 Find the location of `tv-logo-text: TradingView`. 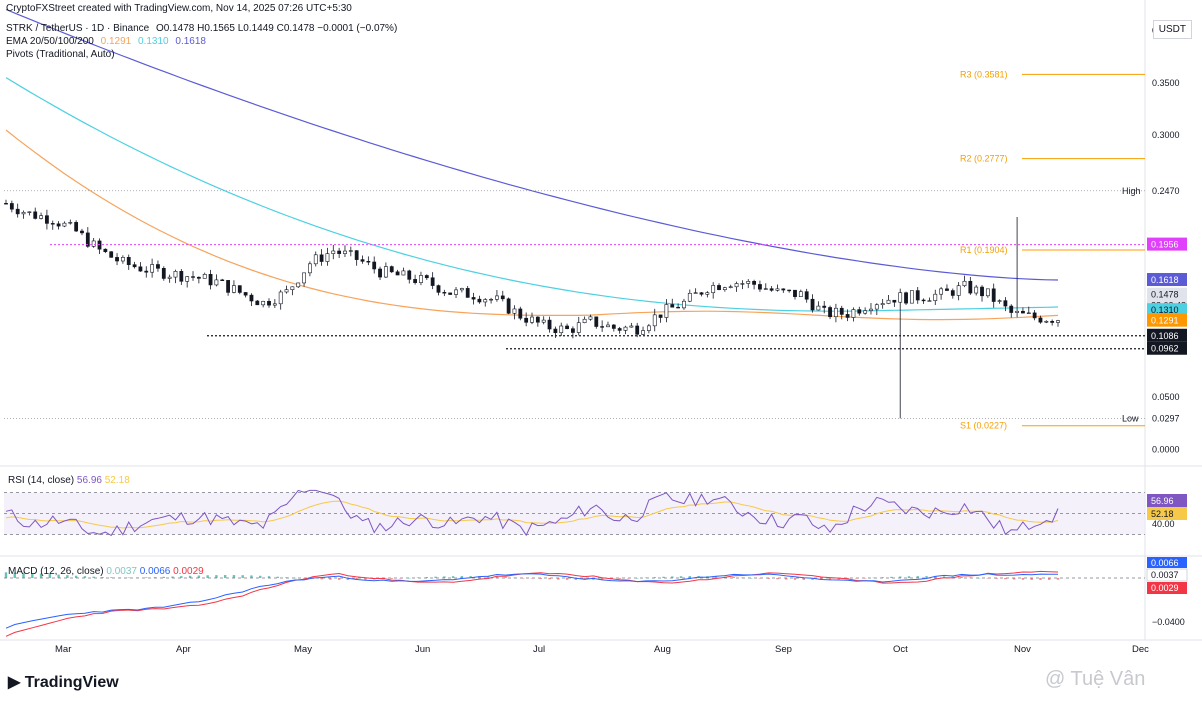

tv-logo-text: TradingView is located at coordinates (71, 682).